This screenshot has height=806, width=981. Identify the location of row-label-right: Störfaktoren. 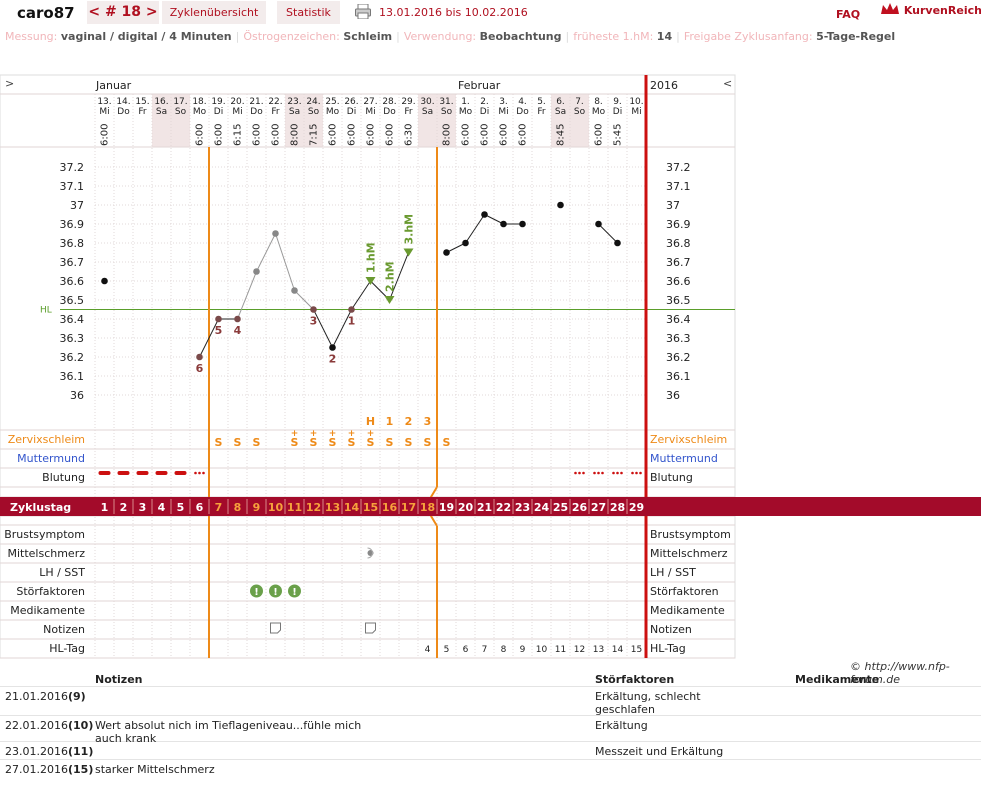
(684, 591).